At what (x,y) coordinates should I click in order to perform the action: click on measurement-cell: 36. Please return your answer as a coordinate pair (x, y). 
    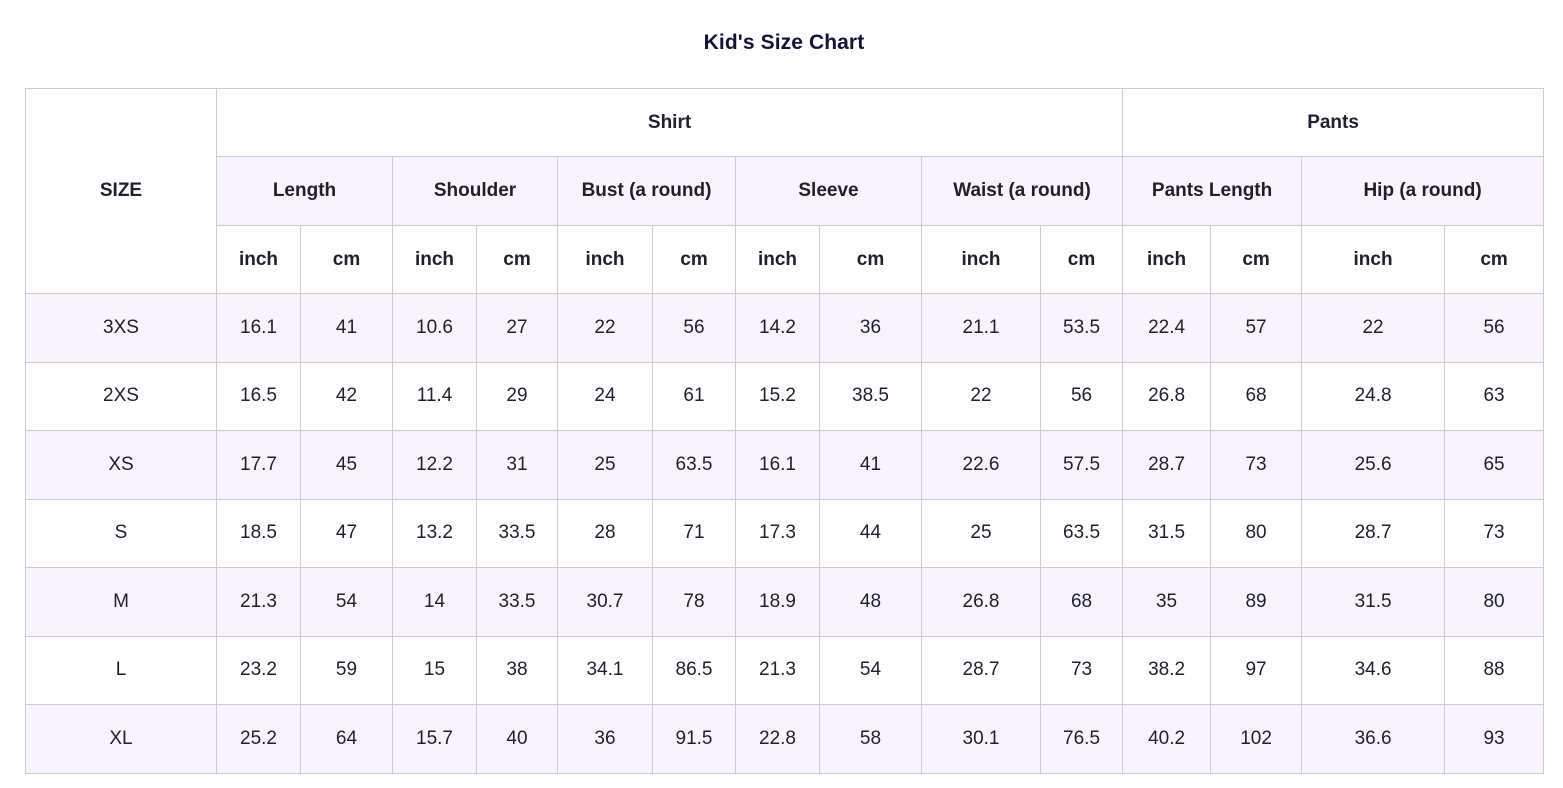
    Looking at the image, I should click on (605, 739).